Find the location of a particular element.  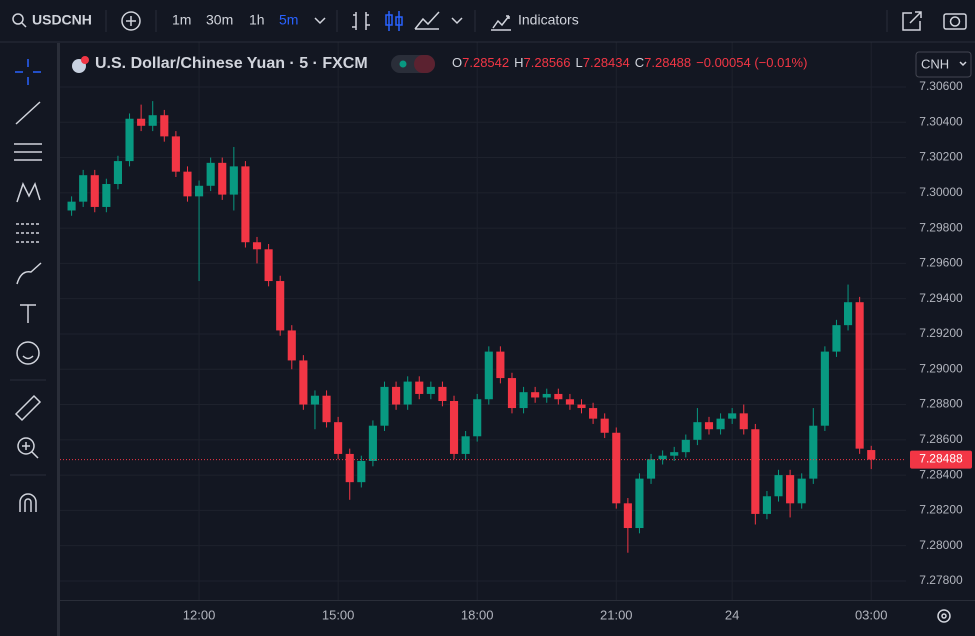

pattern-tool is located at coordinates (28, 192).